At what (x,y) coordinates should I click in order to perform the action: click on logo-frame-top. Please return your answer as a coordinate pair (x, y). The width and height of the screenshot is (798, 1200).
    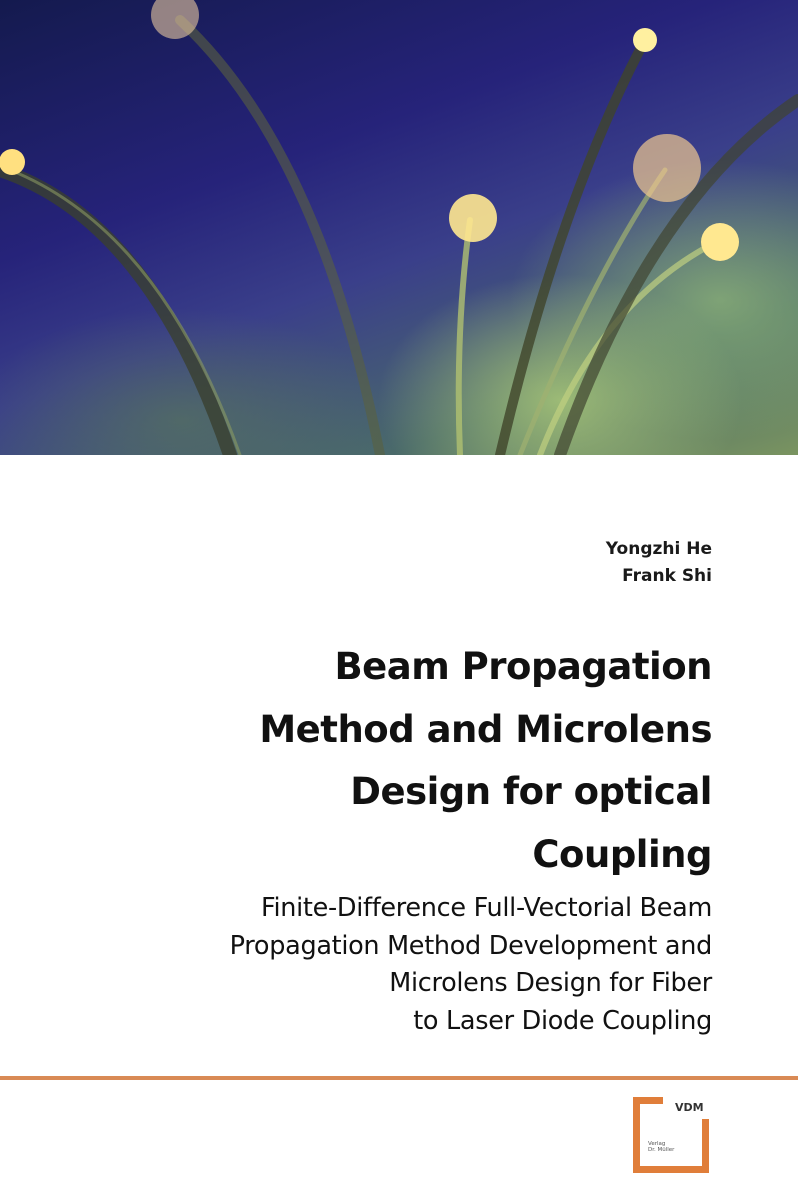
    Looking at the image, I should click on (648, 1100).